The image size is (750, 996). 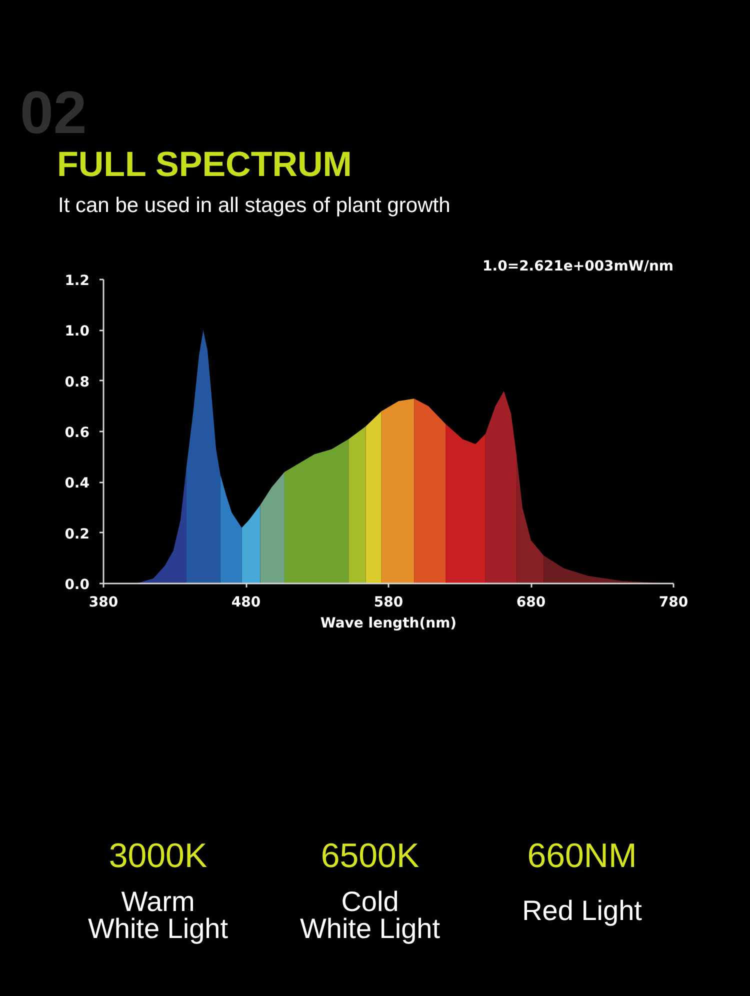 I want to click on y-tick-label: 0.4, so click(x=77, y=484).